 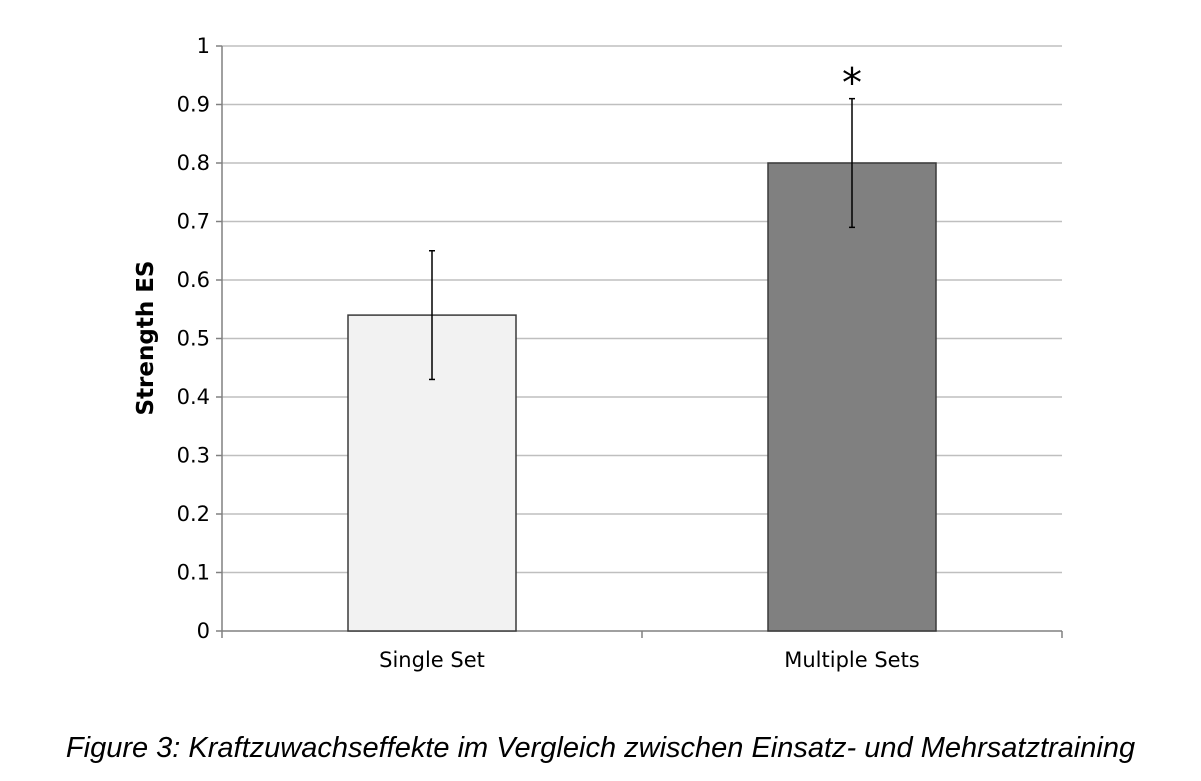 What do you see at coordinates (146, 338) in the screenshot?
I see `y-axis-label: Strength ES` at bounding box center [146, 338].